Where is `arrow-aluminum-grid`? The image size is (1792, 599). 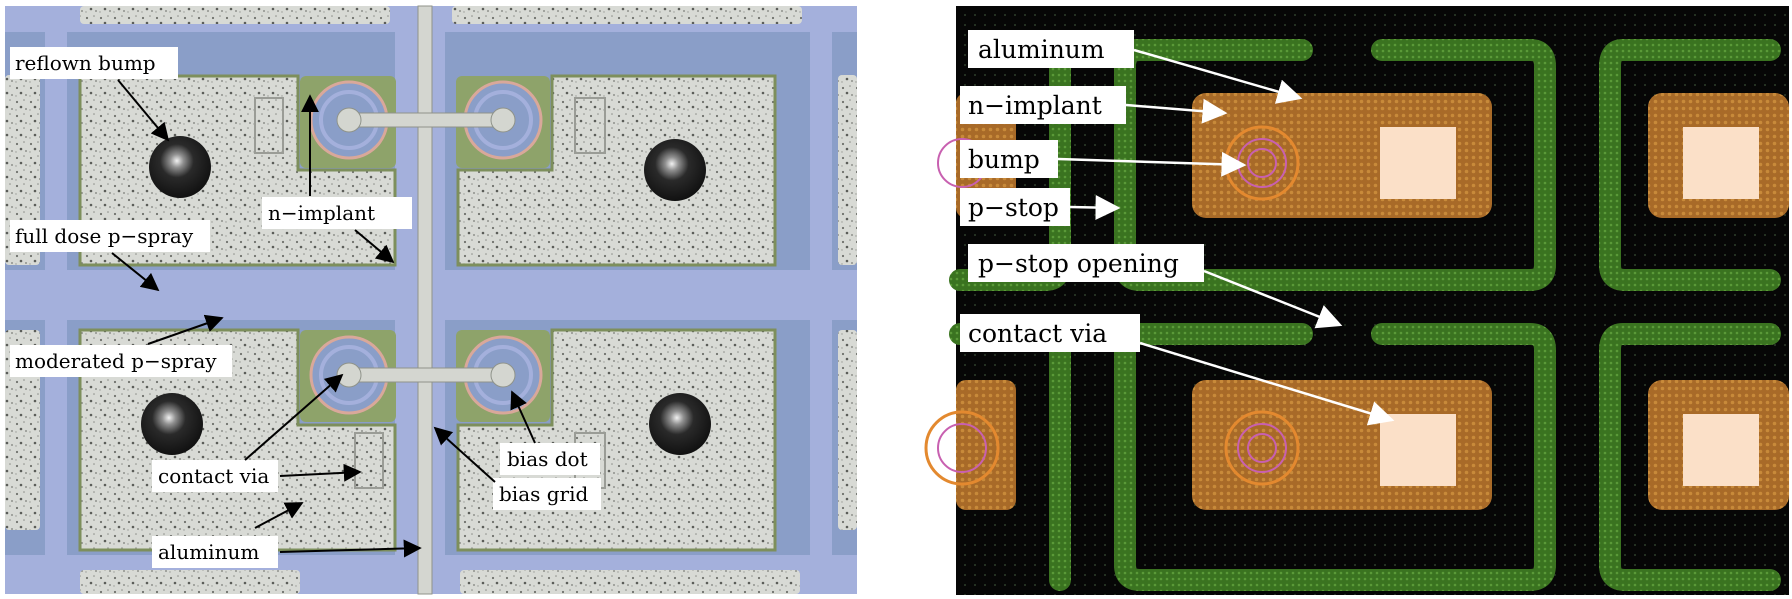
arrow-aluminum-grid is located at coordinates (350, 548).